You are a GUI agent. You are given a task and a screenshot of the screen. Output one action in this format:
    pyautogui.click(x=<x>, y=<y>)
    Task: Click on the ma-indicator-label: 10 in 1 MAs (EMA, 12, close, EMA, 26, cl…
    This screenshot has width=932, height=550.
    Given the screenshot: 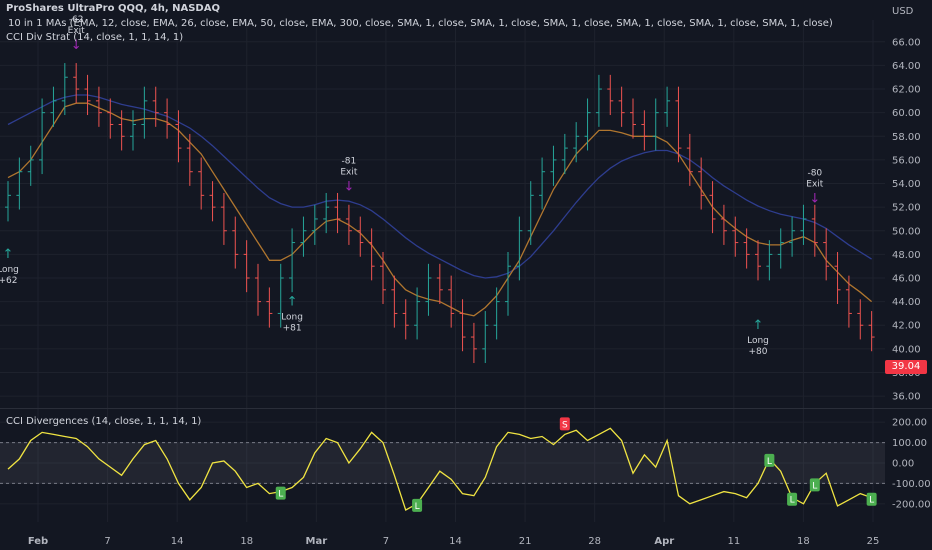 What is the action you would take?
    pyautogui.click(x=420, y=23)
    